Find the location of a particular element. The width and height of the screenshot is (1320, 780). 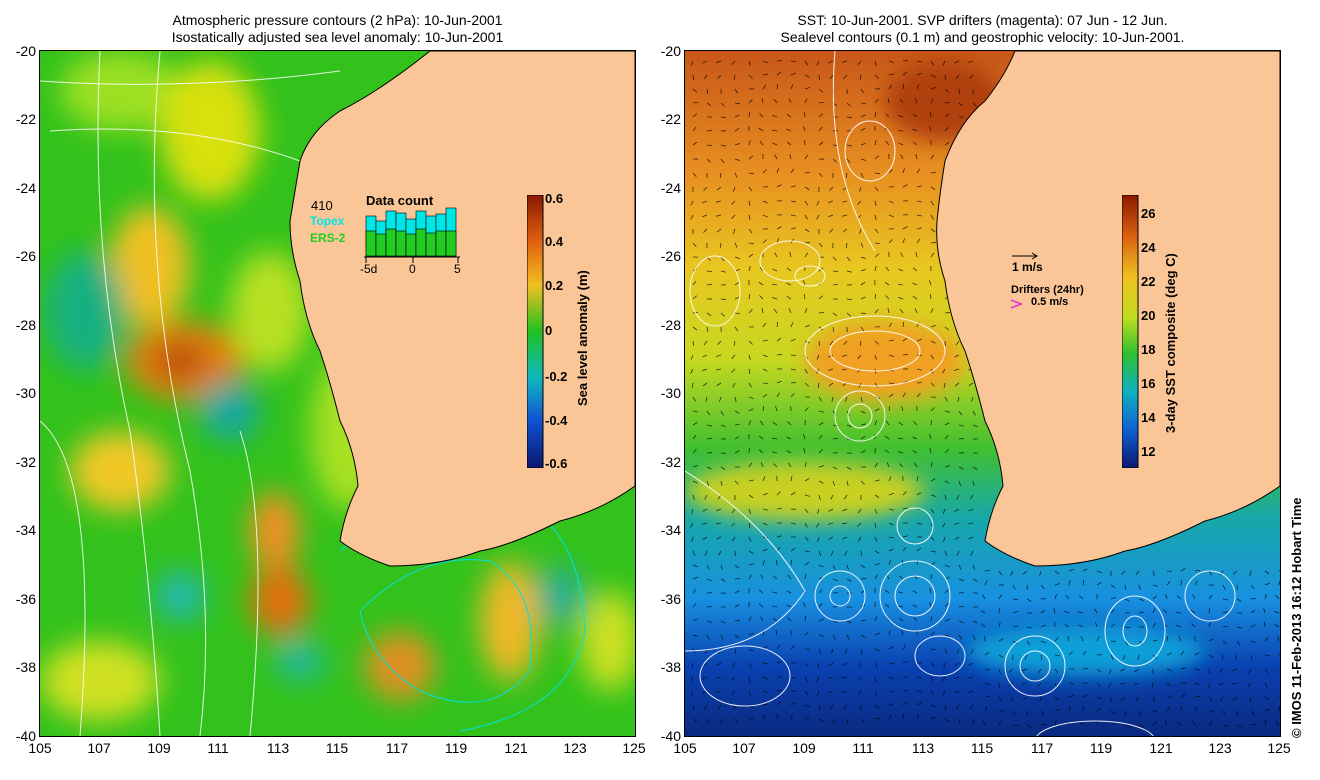

lon-tick: 107 is located at coordinates (744, 748).